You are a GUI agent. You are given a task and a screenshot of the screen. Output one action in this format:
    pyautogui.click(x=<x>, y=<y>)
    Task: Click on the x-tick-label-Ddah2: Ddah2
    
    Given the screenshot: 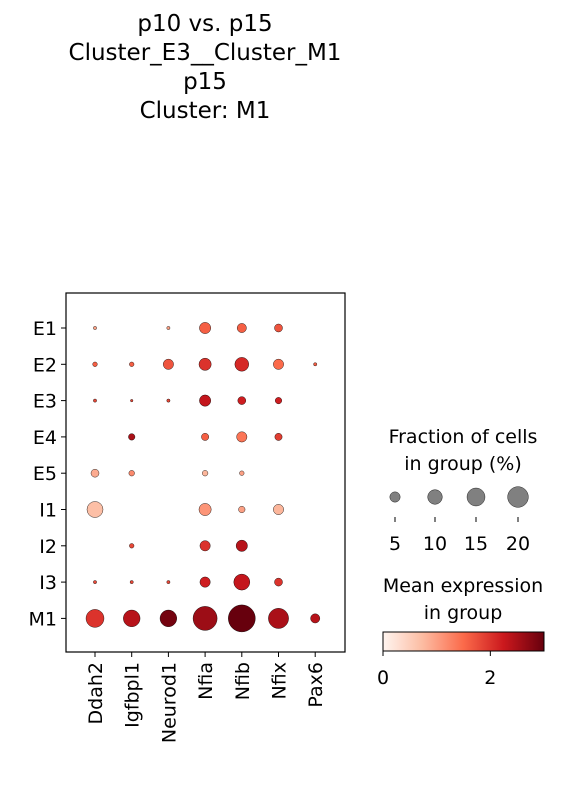 What is the action you would take?
    pyautogui.click(x=96, y=693)
    